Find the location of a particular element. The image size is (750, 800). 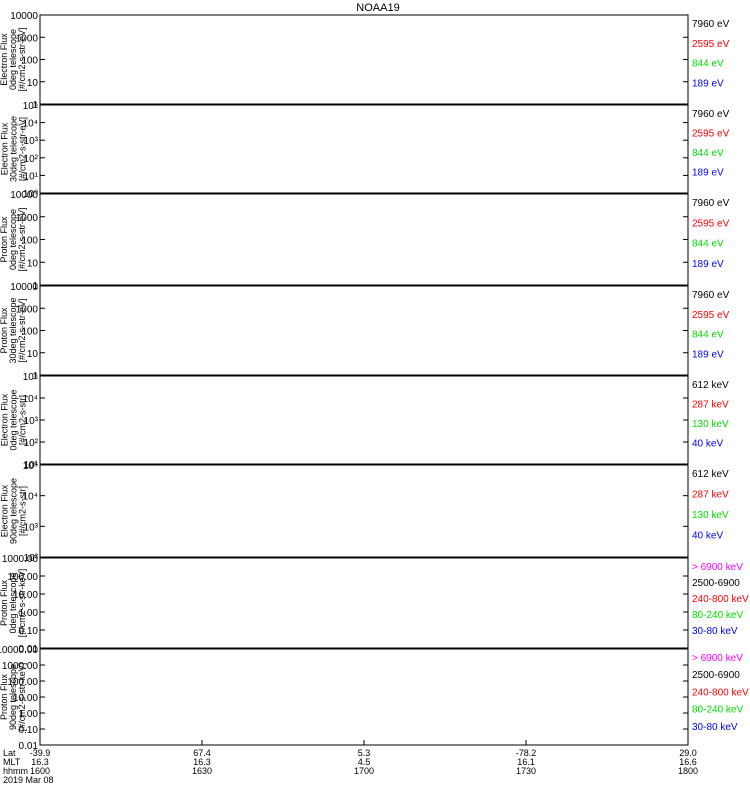

xtick-hhmm: 1700 is located at coordinates (364, 771).